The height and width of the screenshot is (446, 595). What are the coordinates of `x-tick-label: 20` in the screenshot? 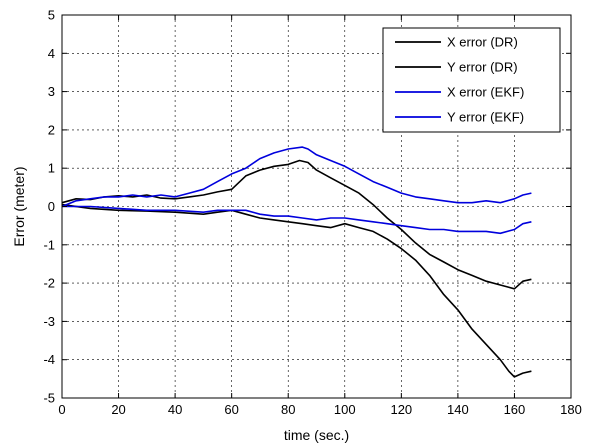 It's located at (118, 409).